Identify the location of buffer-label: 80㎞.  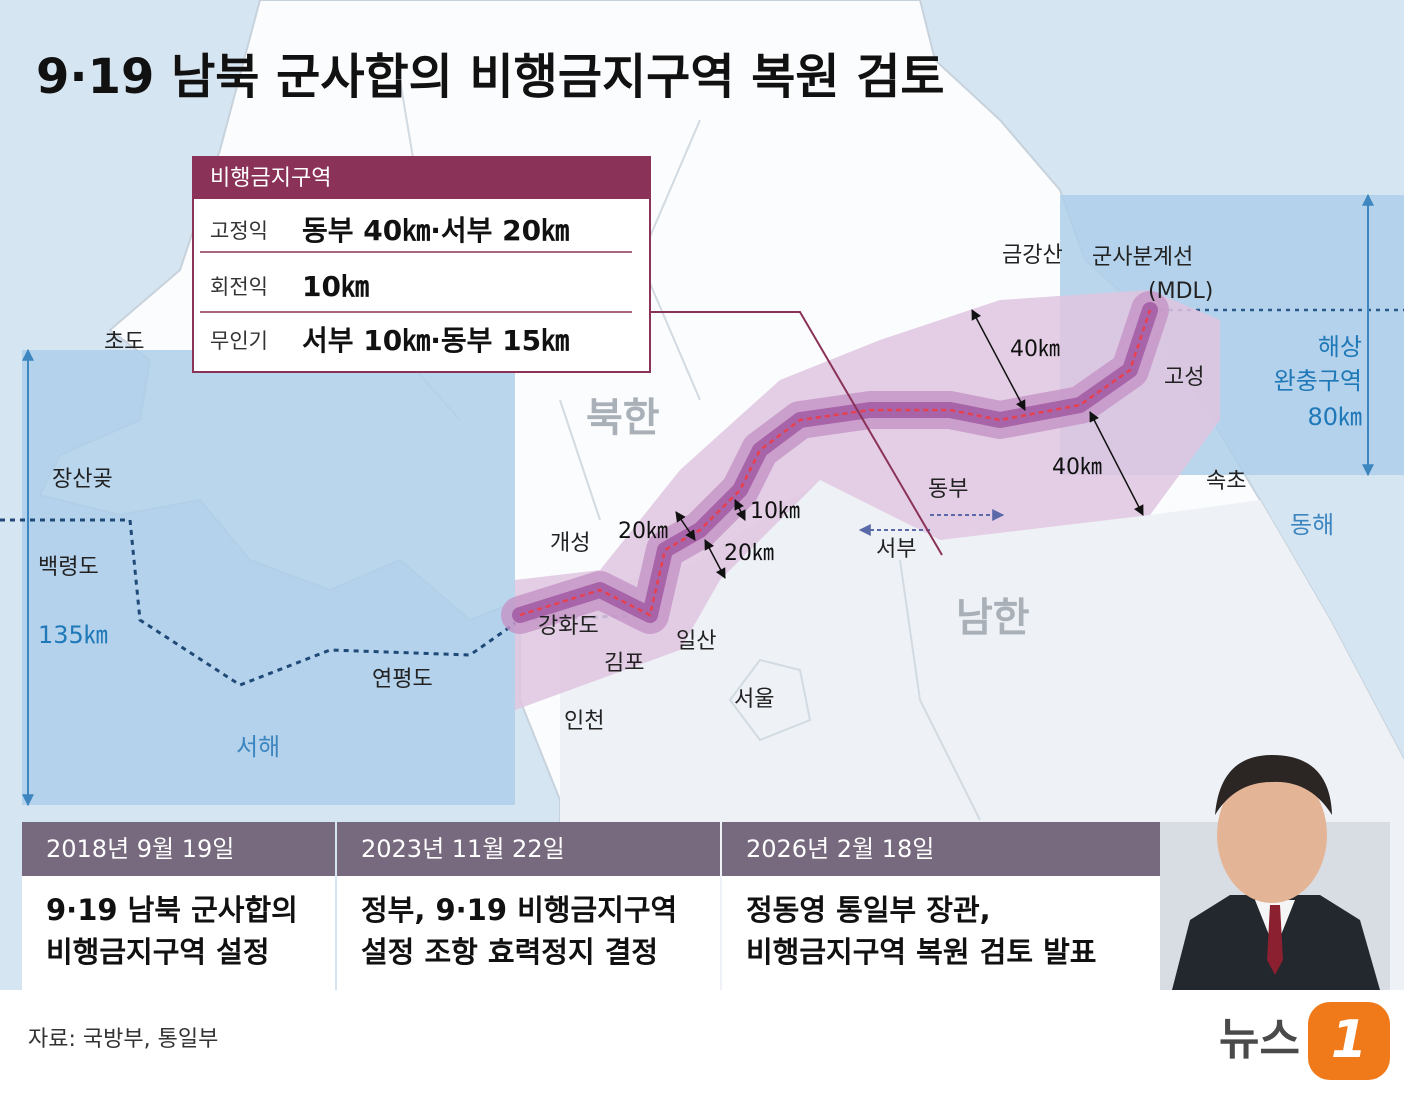
(1334, 417).